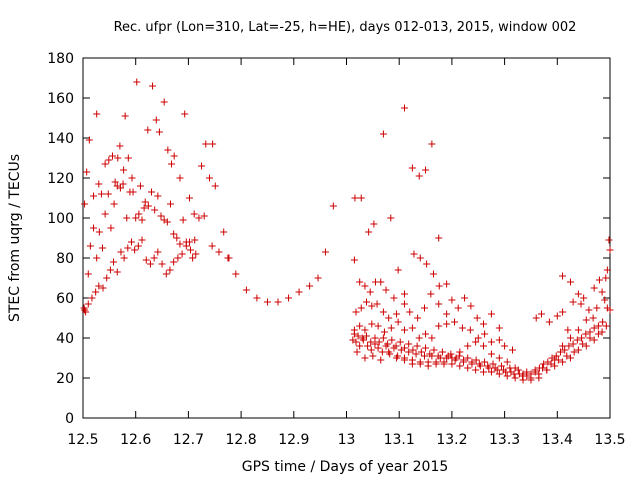 This screenshot has width=640, height=480. Describe the element at coordinates (504, 440) in the screenshot. I see `x-tick-label: 13.3` at that location.